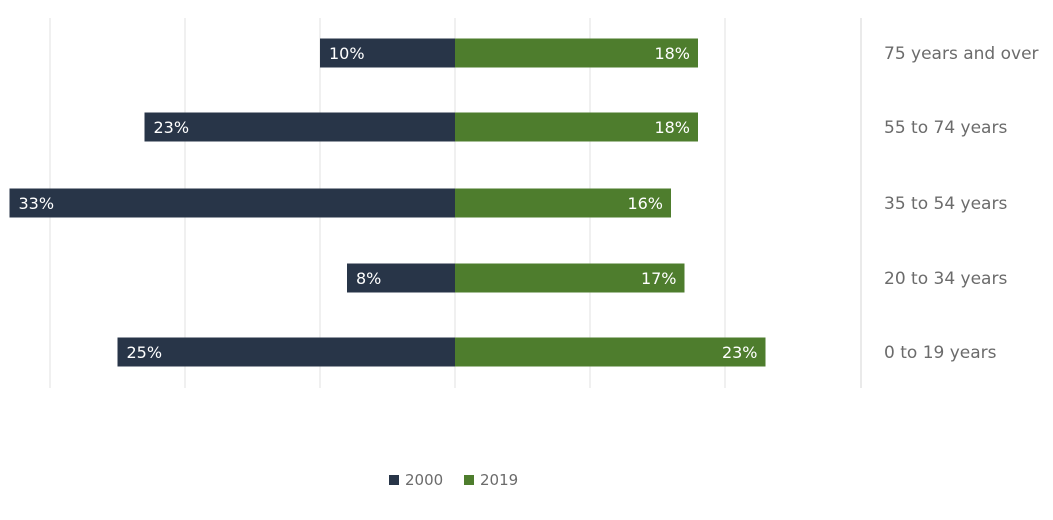 The height and width of the screenshot is (520, 1053). I want to click on data-label-2019-2: 16%, so click(645, 203).